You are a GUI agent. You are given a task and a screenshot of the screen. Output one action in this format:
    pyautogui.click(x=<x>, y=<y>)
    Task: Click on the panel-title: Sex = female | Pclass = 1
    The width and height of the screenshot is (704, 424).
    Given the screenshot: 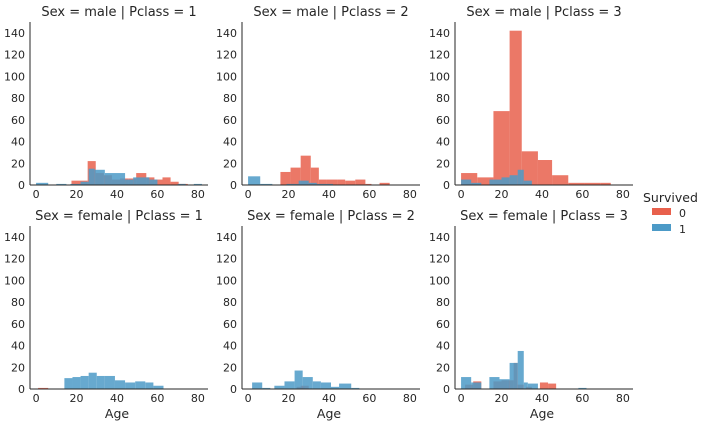 What is the action you would take?
    pyautogui.click(x=119, y=216)
    